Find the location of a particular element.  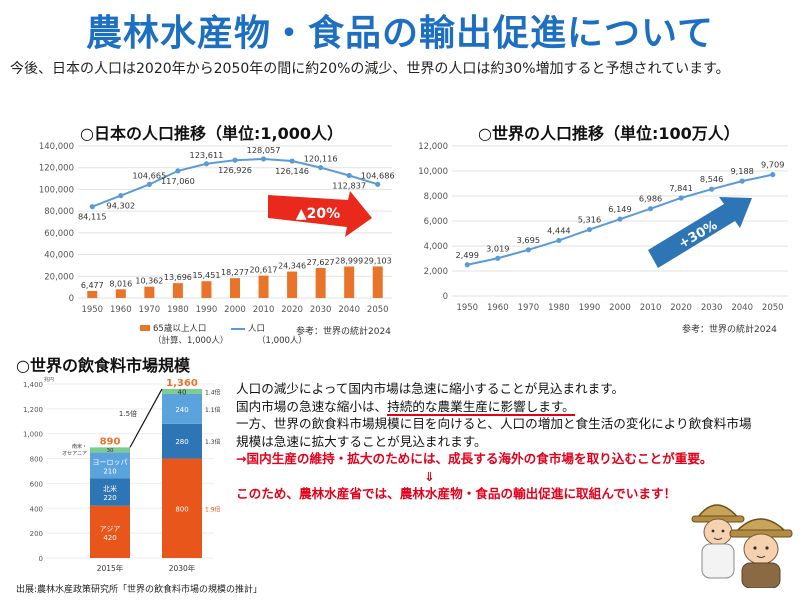

x-tick-label: 2030年 is located at coordinates (182, 568).